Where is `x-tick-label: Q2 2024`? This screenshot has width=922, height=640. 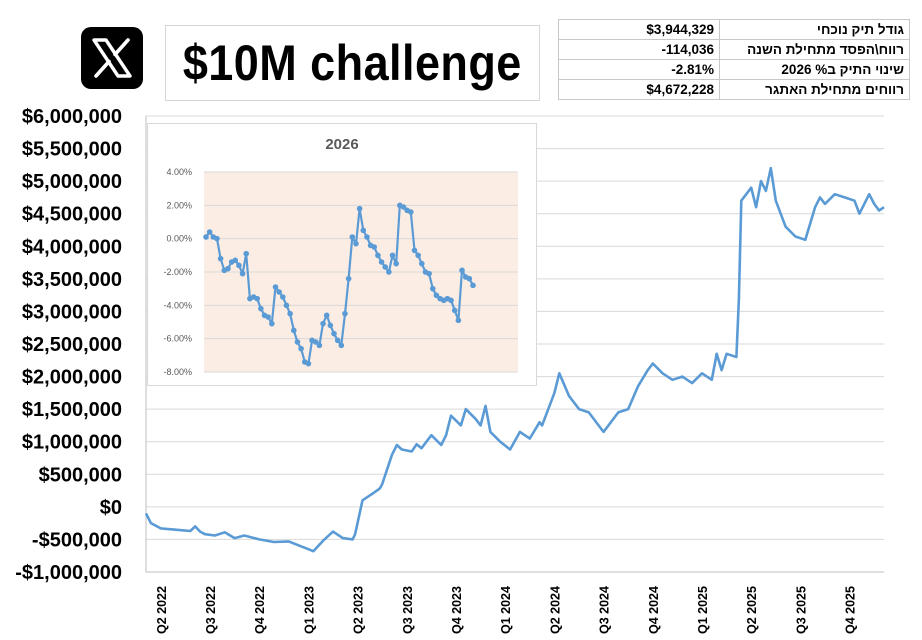 x-tick-label: Q2 2024 is located at coordinates (555, 610).